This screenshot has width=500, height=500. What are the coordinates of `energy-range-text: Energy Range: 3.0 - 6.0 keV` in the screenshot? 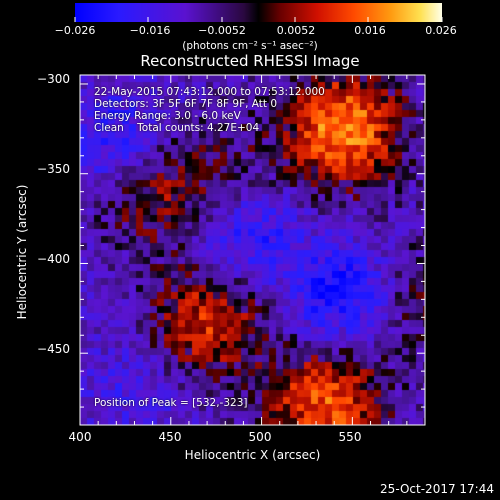 It's located at (167, 116).